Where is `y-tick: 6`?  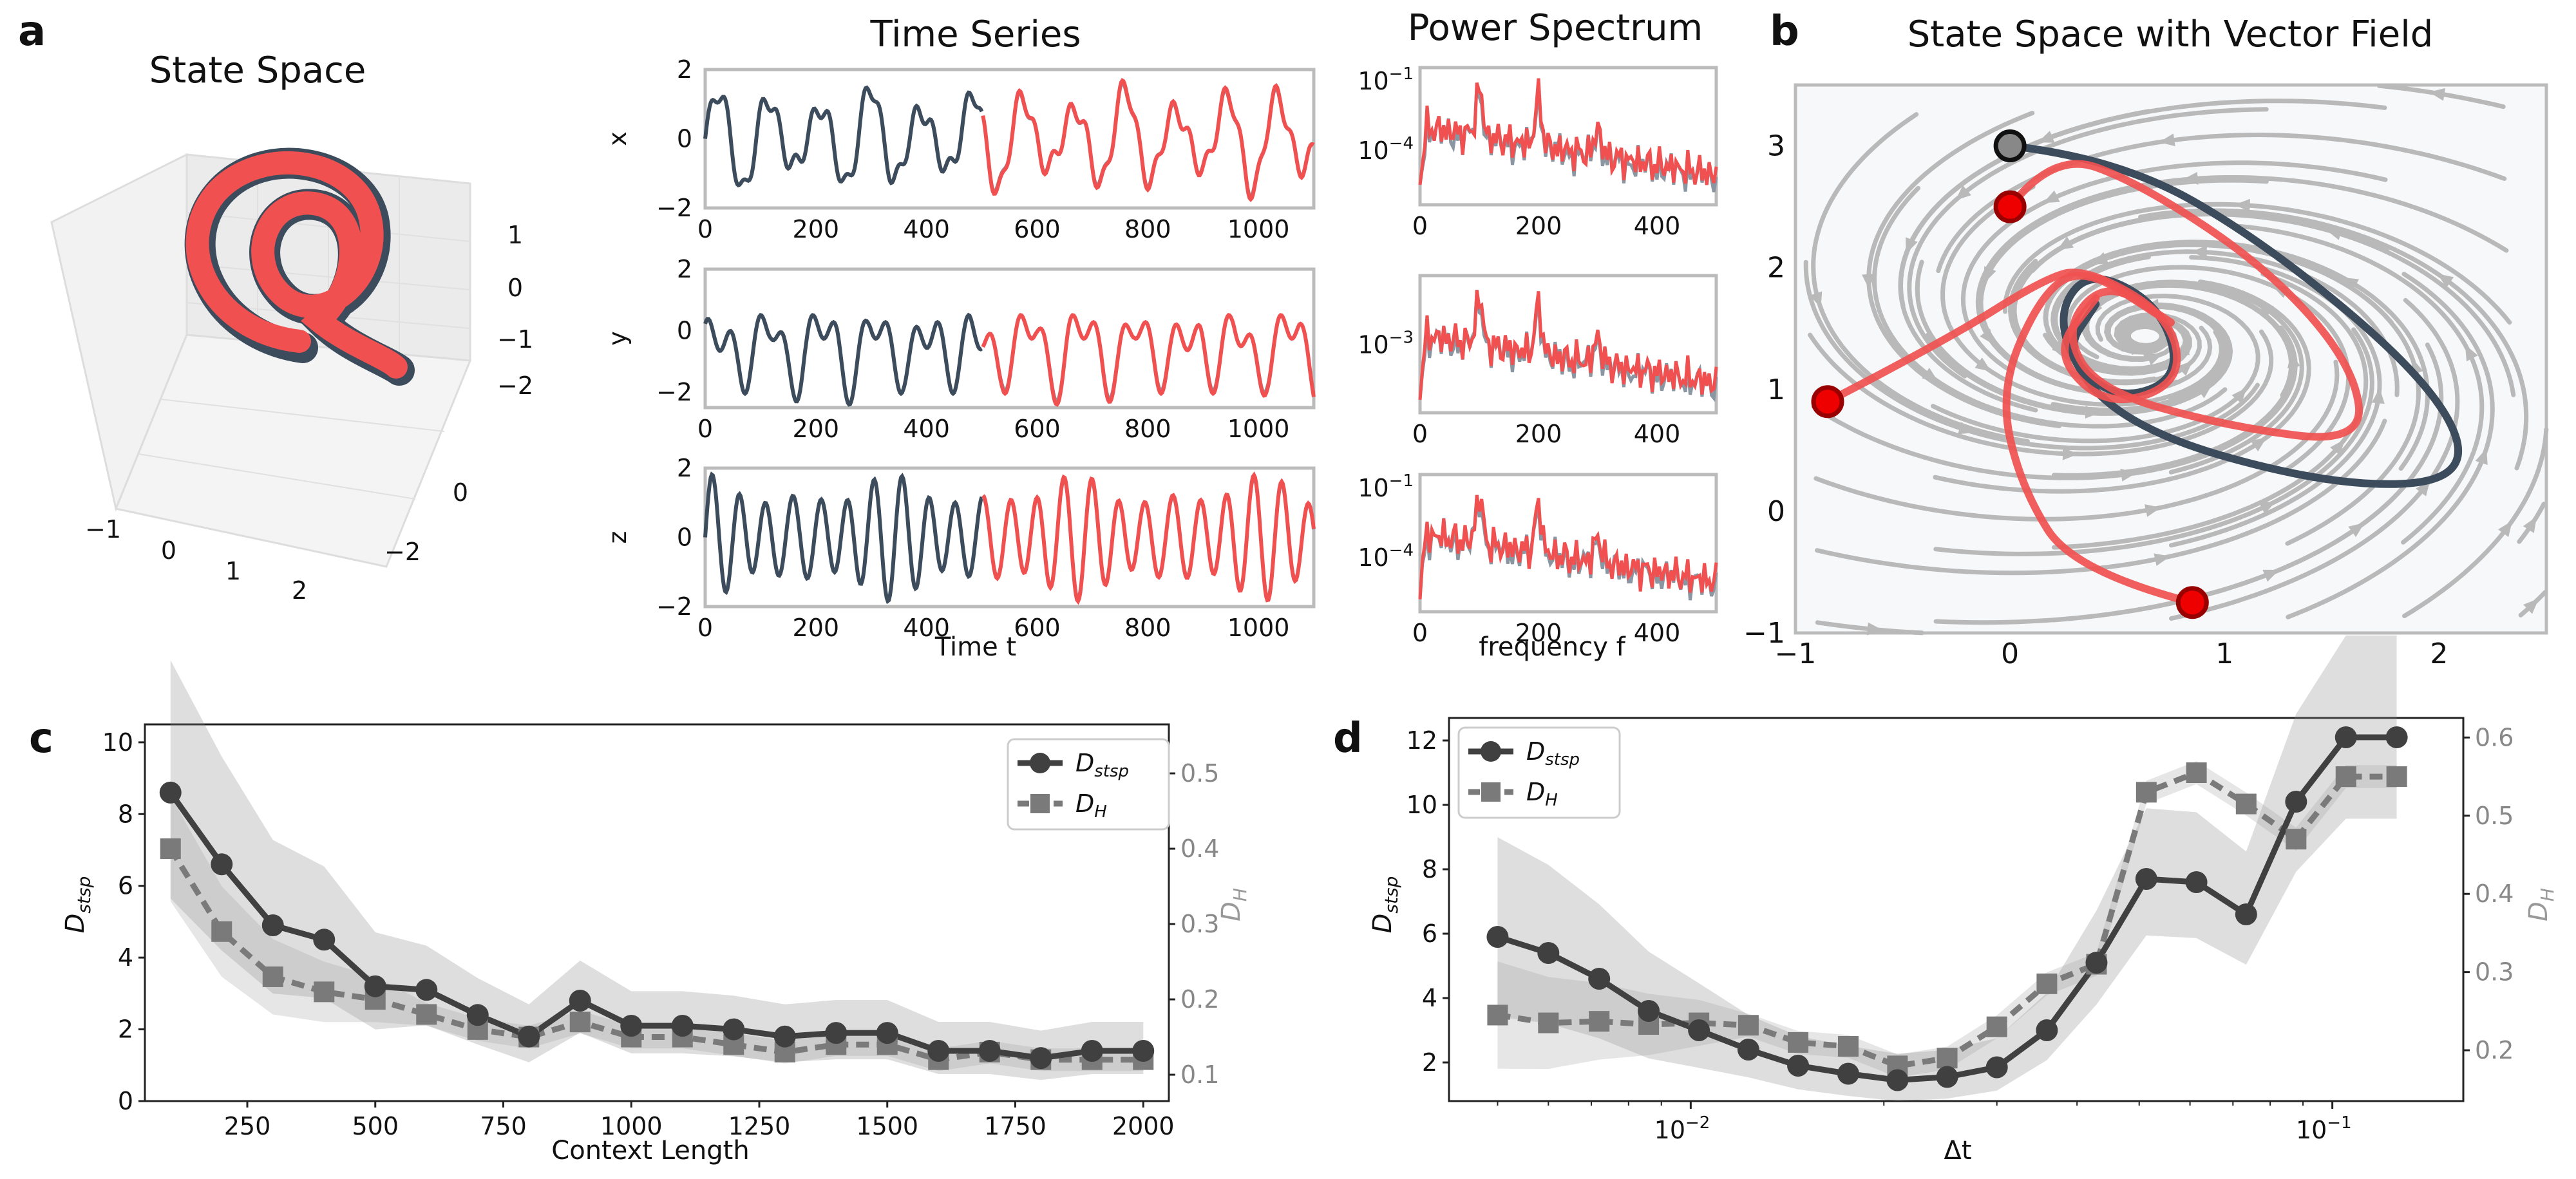
y-tick: 6 is located at coordinates (1430, 934).